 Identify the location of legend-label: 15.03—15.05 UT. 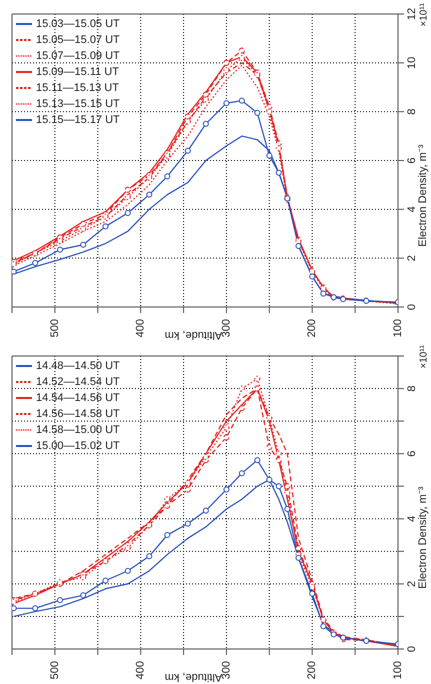
(78, 24).